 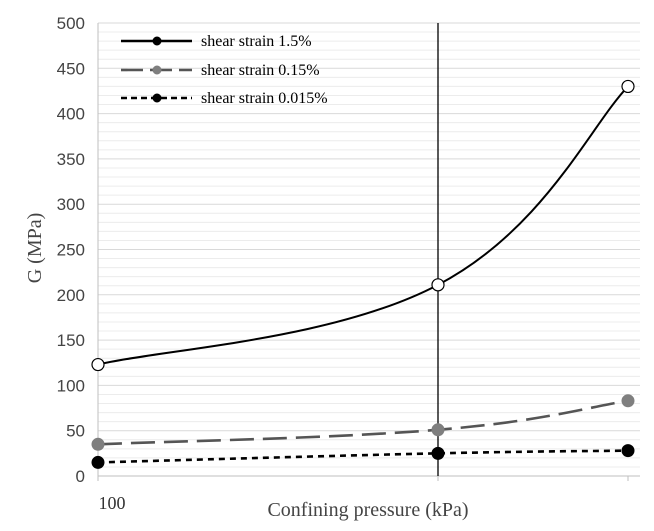 What do you see at coordinates (256, 41) in the screenshot?
I see `legend-label-1: shear strain 1.5%` at bounding box center [256, 41].